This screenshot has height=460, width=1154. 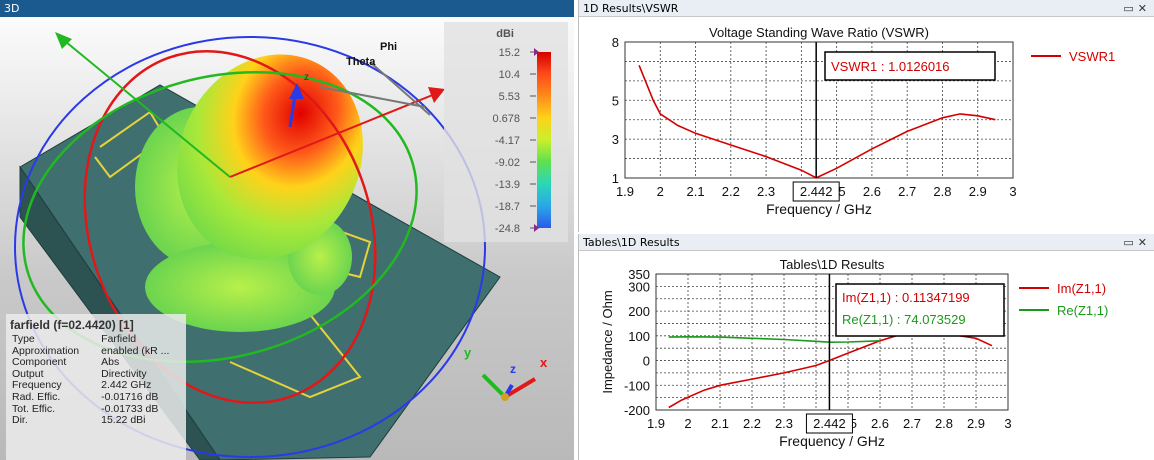 I want to click on pane-3d-title: 3D, so click(x=12, y=8).